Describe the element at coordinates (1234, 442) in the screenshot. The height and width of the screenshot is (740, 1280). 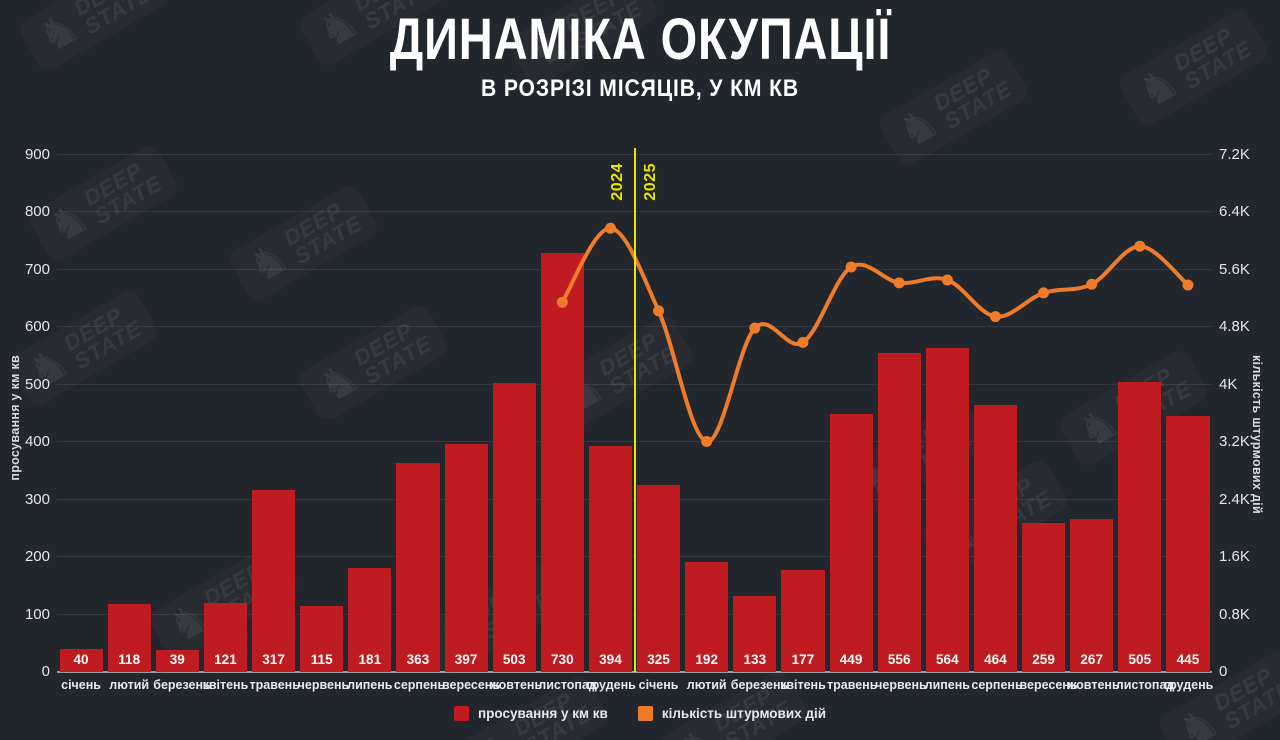
I see `right-axis-tick-3.2K: 3.2K` at that location.